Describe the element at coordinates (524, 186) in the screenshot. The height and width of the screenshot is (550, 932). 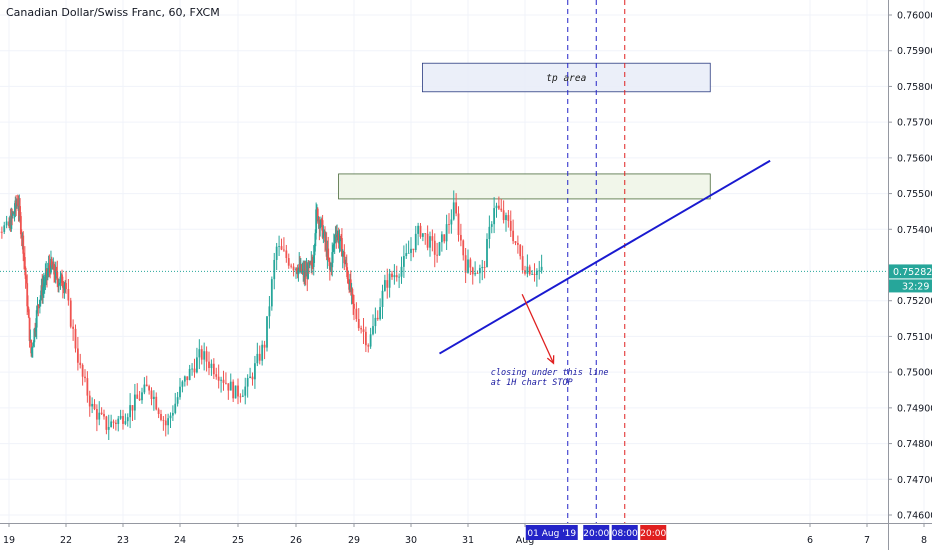
I see `resistance-zone` at that location.